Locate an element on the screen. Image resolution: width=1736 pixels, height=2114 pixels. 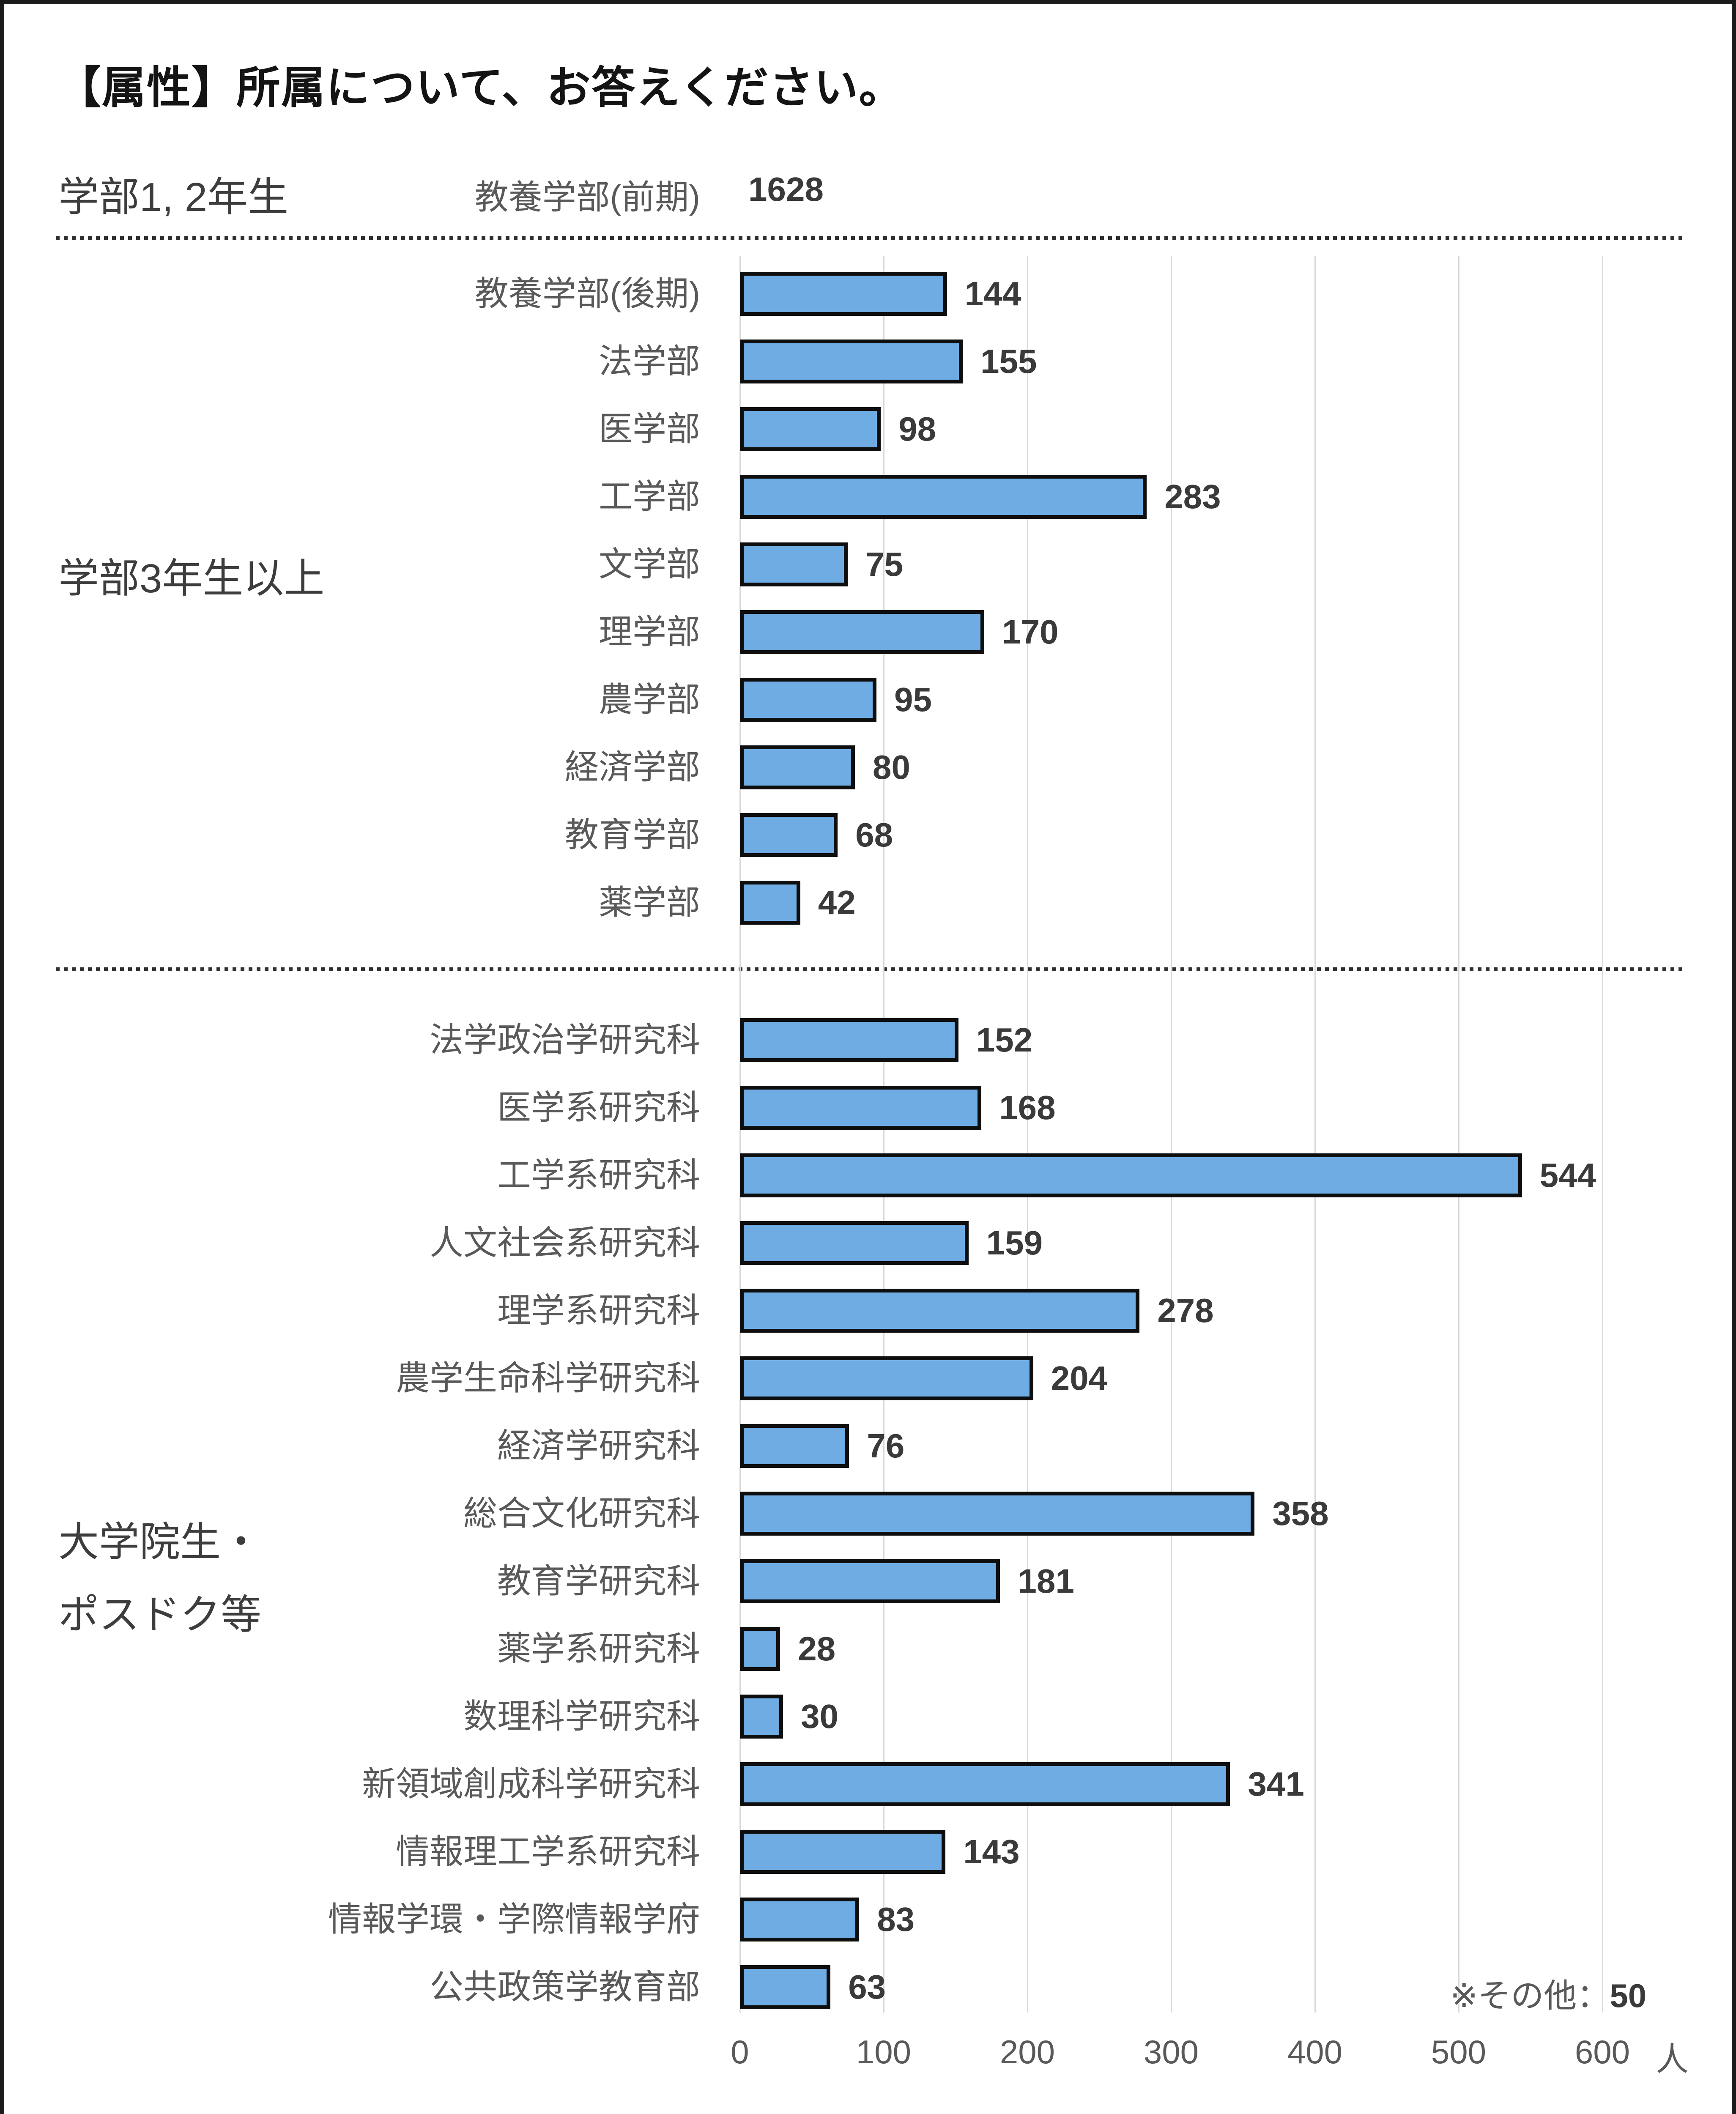
chart-title: 【属性】所属について、お答えください。 is located at coordinates (480, 87).